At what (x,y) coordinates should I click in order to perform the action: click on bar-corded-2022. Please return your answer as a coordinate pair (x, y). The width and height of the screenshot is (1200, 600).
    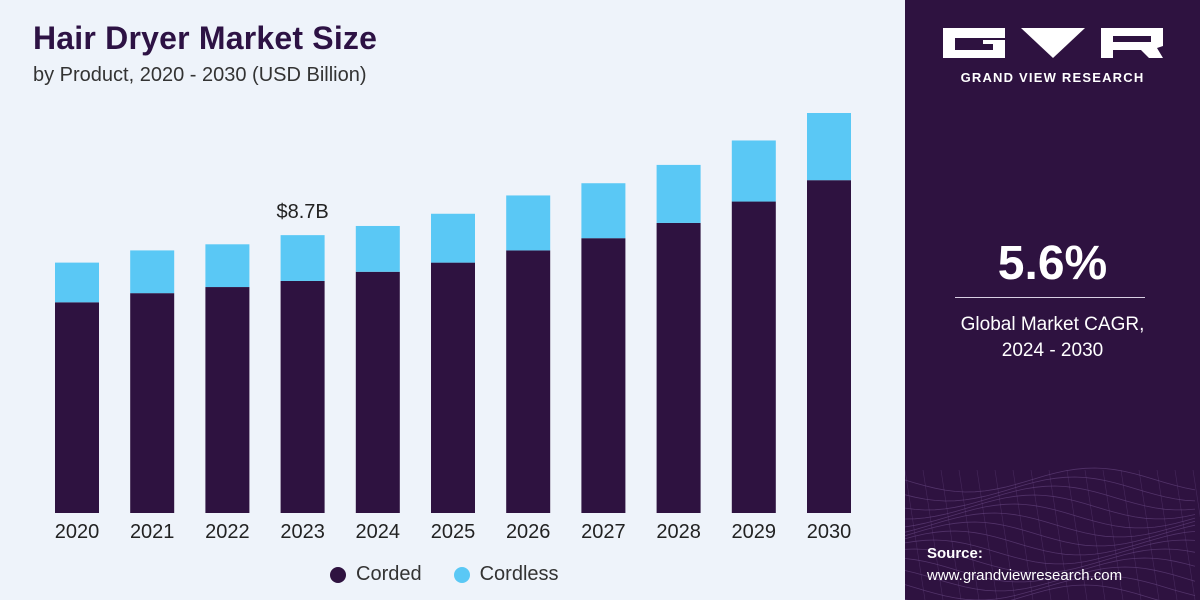
    Looking at the image, I should click on (227, 400).